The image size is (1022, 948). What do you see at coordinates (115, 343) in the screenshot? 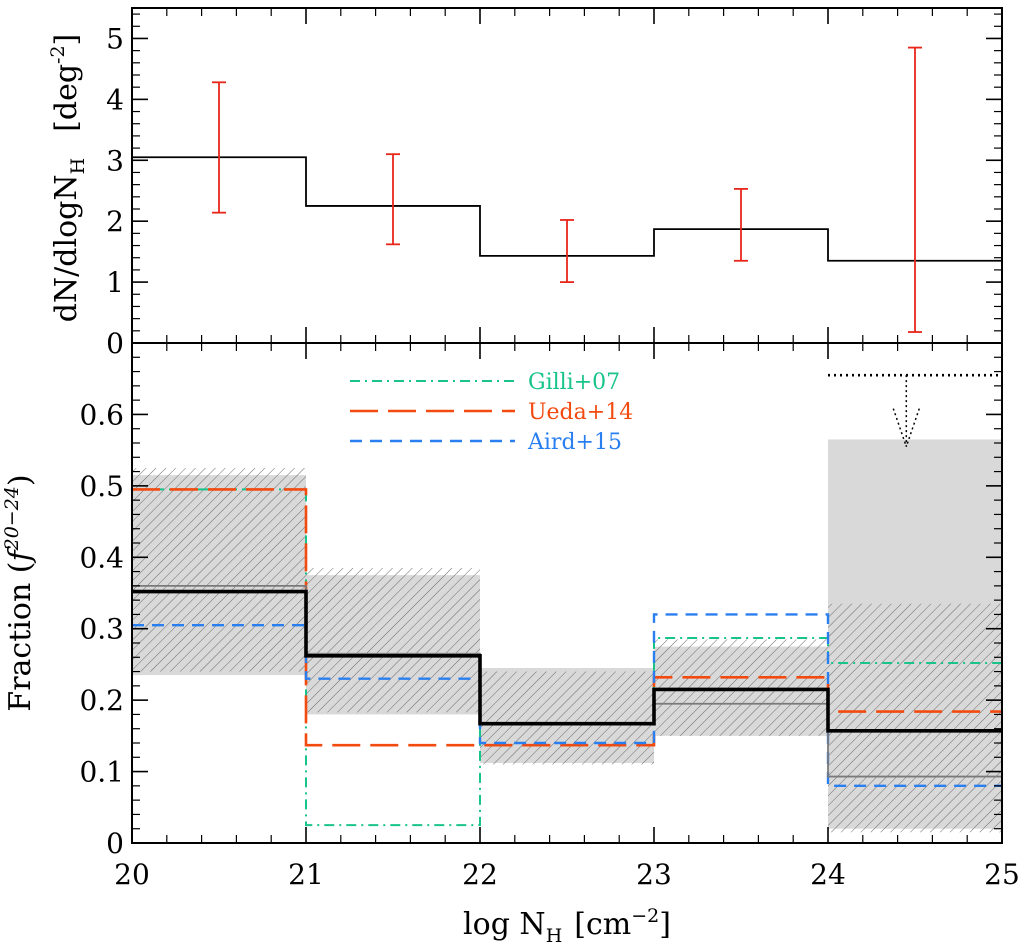
I see `top-ytick-label: 0` at bounding box center [115, 343].